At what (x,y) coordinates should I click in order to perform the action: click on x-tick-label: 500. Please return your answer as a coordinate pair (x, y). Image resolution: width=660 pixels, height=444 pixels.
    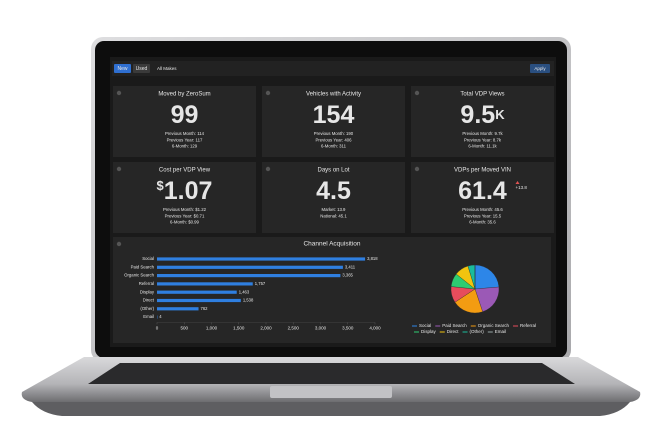
    Looking at the image, I should click on (184, 328).